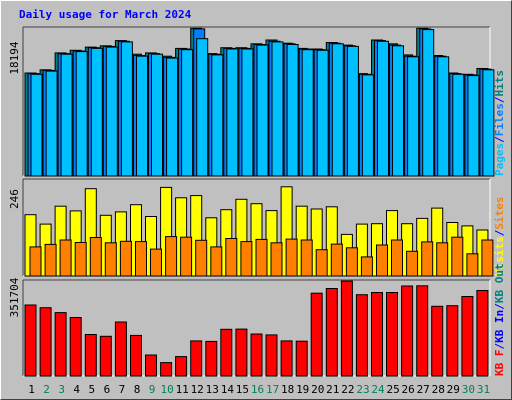  What do you see at coordinates (14, 199) in the screenshot?
I see `panel-2-max-label: 246` at bounding box center [14, 199].